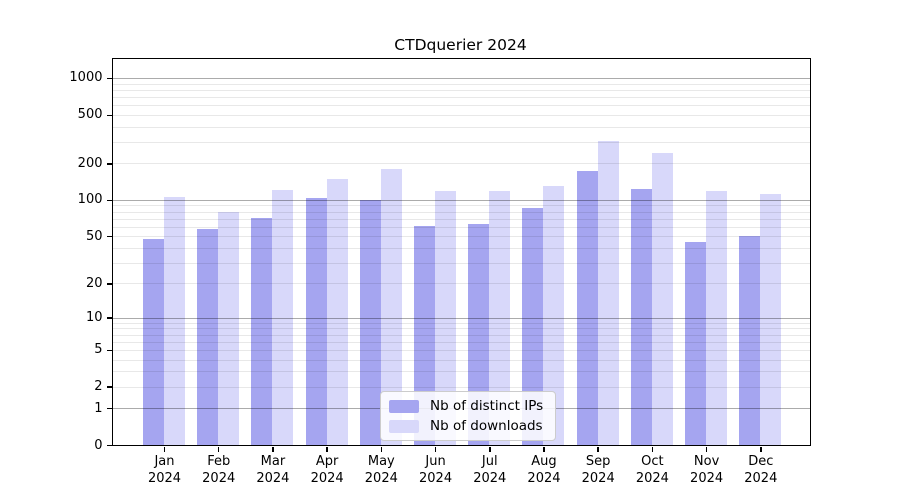 The width and height of the screenshot is (900, 500). I want to click on bar-nb-of-distinct-ips-may, so click(370, 322).